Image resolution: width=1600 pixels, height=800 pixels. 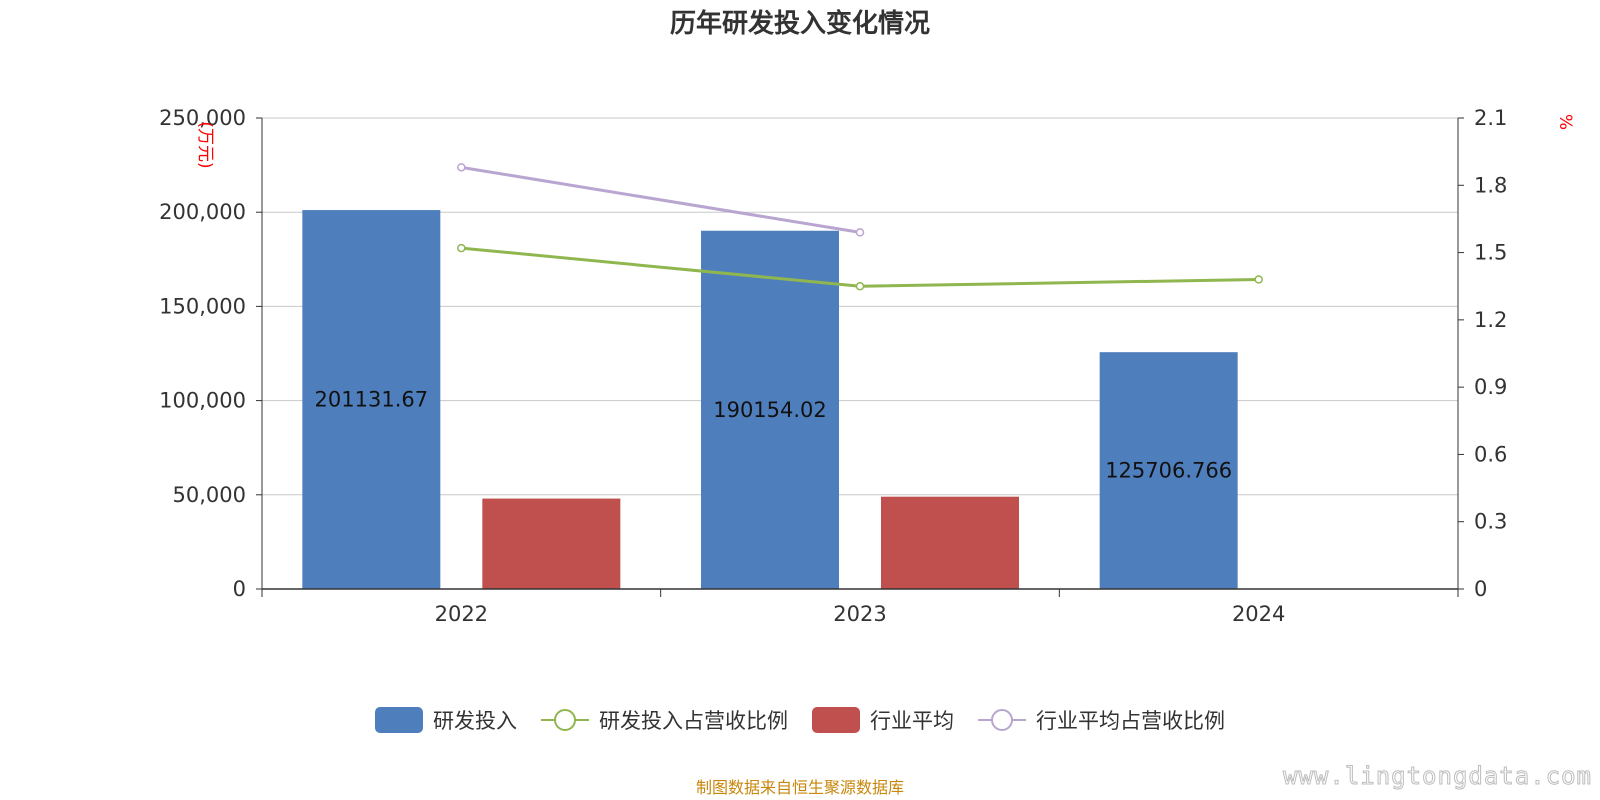 What do you see at coordinates (205, 144) in the screenshot?
I see `left-axis-unit: (万元)` at bounding box center [205, 144].